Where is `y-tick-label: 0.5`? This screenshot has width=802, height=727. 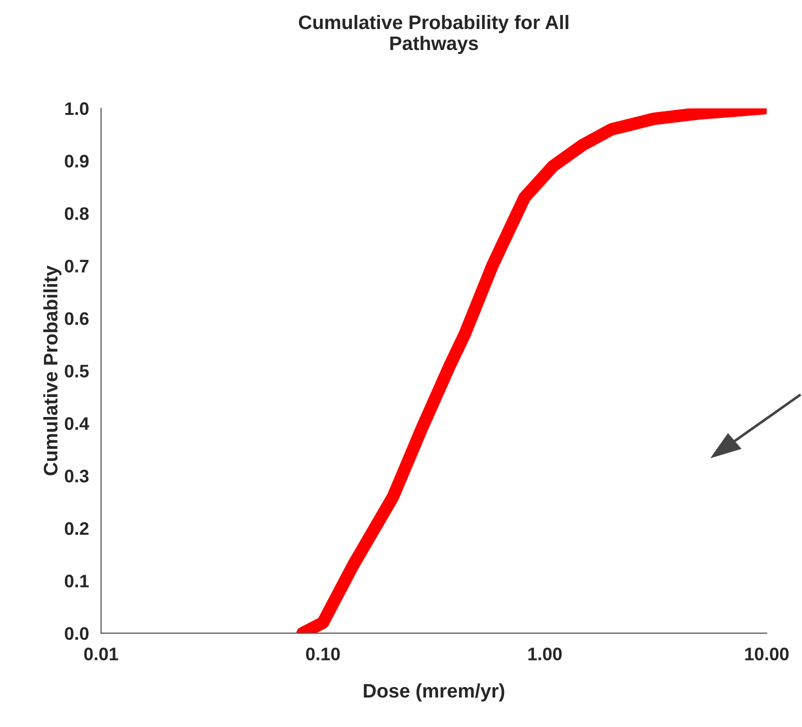
y-tick-label: 0.5 is located at coordinates (76, 371).